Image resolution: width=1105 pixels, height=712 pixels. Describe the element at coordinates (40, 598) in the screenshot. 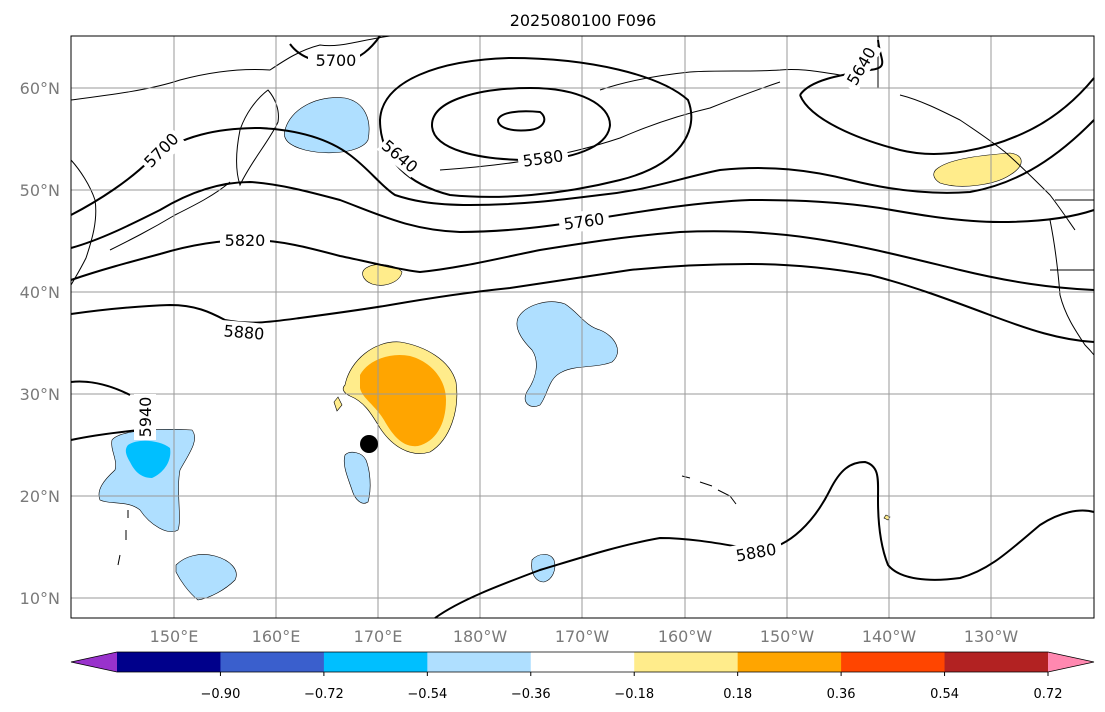

I see `lat-label-10N: 10°N` at that location.